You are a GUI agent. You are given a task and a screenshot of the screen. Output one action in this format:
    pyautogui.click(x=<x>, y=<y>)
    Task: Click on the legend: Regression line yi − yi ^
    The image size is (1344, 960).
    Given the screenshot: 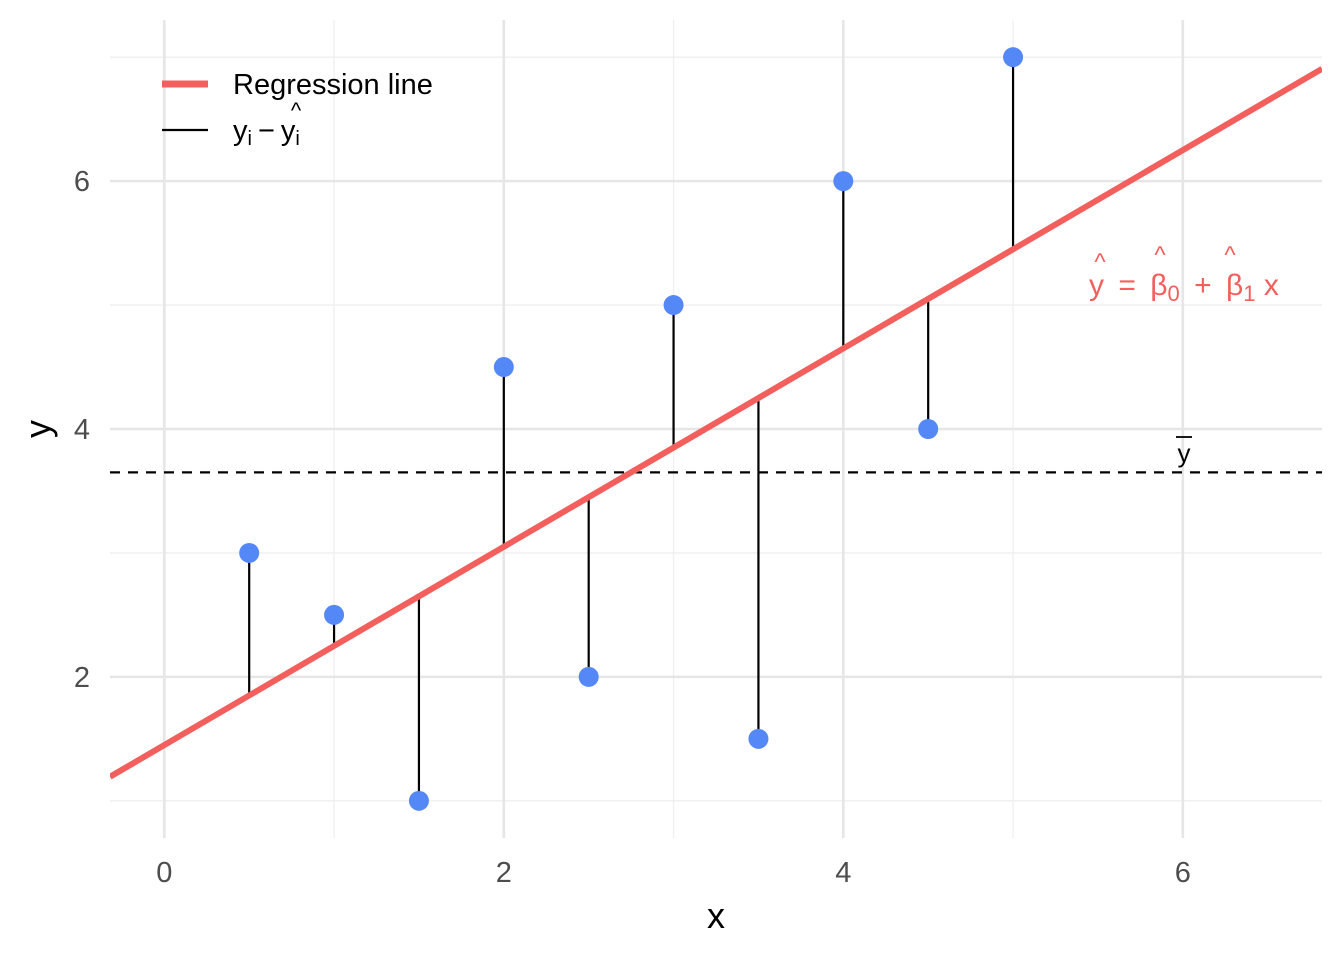 What is the action you would take?
    pyautogui.click(x=297, y=109)
    